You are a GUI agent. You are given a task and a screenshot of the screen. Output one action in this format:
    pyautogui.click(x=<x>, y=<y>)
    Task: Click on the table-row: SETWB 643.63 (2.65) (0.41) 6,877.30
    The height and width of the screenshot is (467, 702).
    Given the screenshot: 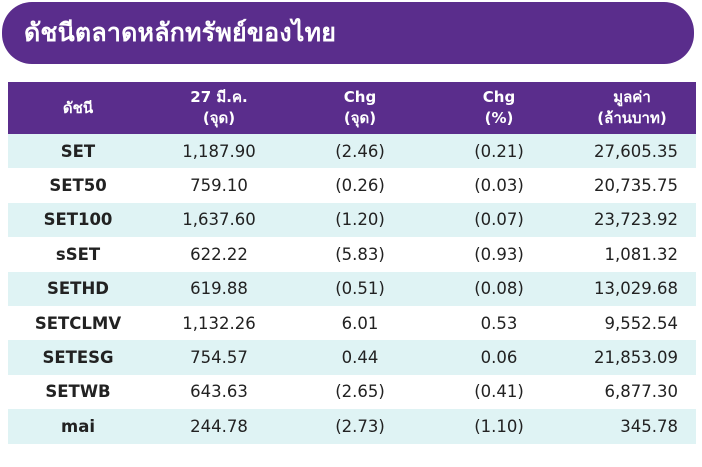 What is the action you would take?
    pyautogui.click(x=352, y=392)
    